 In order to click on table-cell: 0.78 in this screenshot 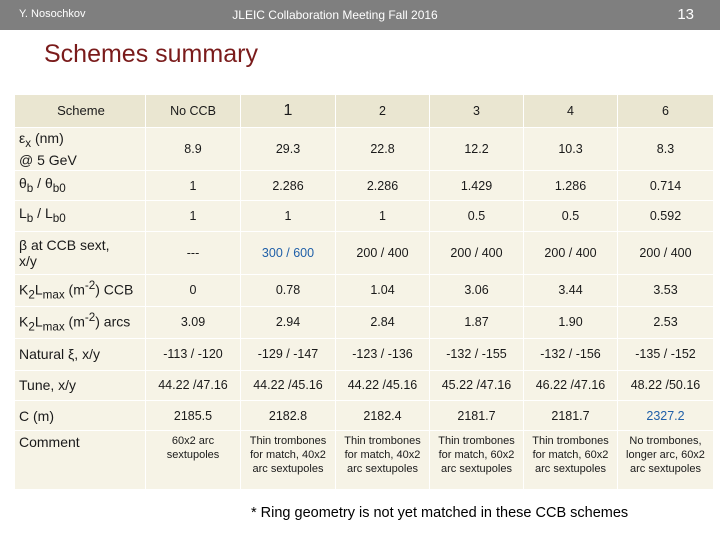, I will do `click(288, 290)`.